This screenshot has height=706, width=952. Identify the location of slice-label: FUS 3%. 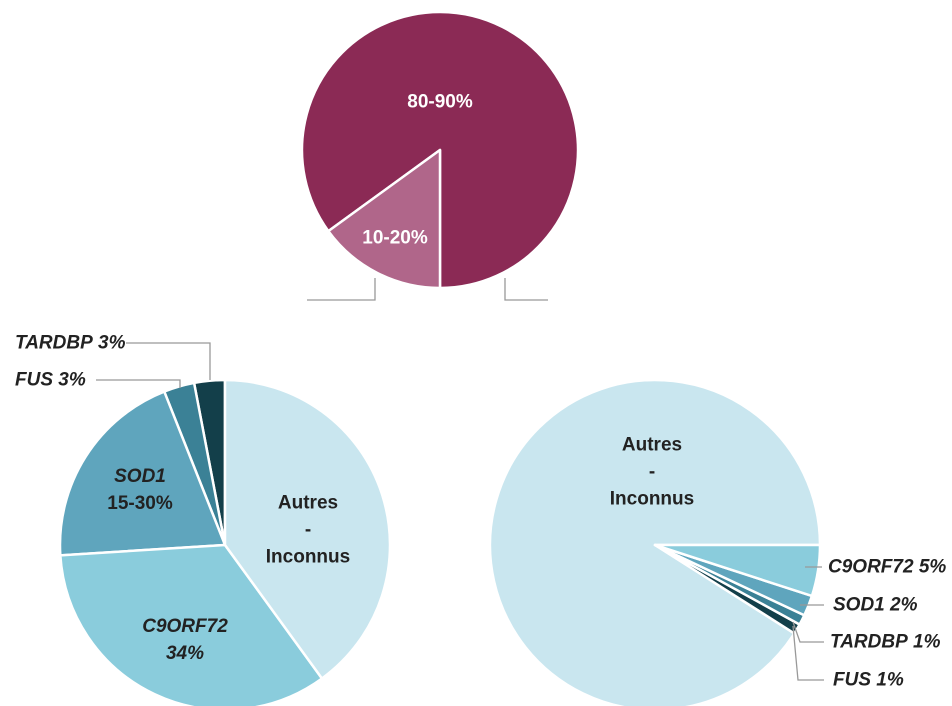
(50, 380).